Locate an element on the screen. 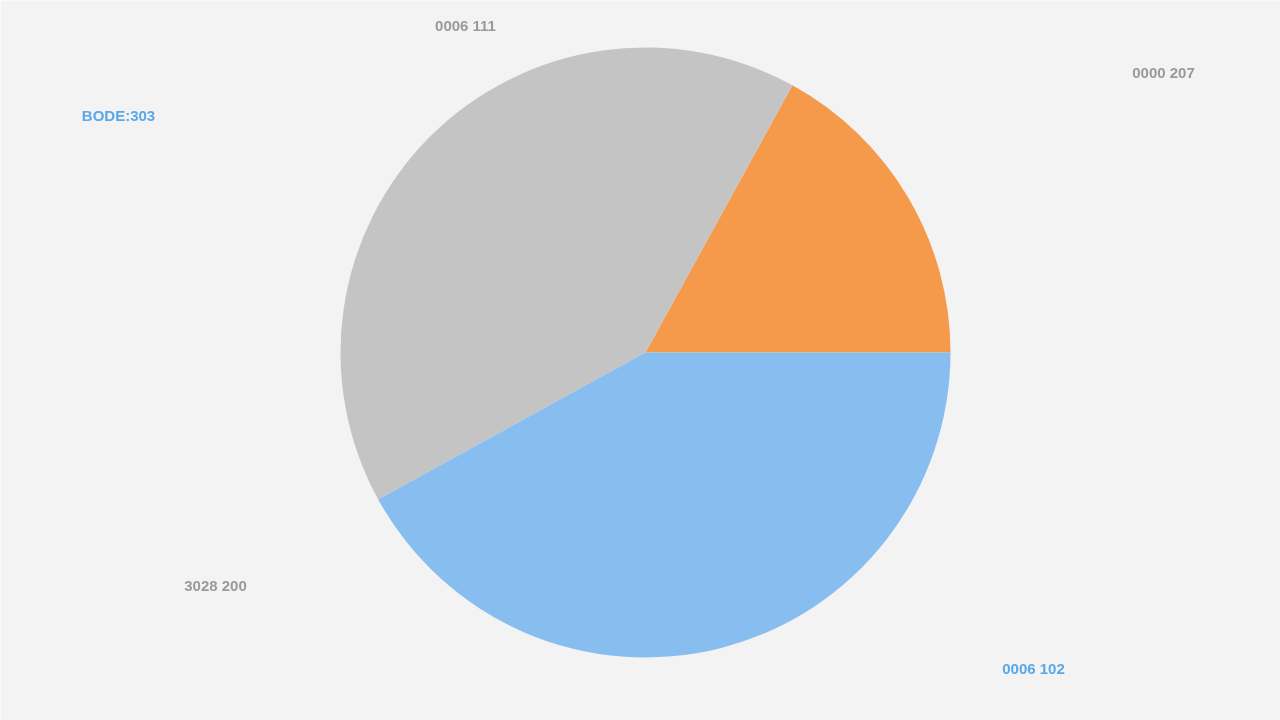 This screenshot has width=1280, height=720. text: BODE:303 is located at coordinates (118, 115).